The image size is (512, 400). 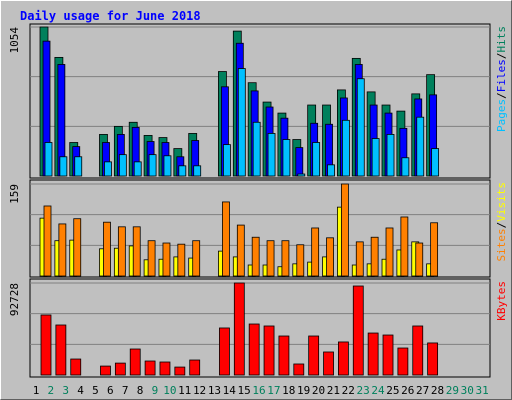 I want to click on x-tick-label: 8, so click(x=140, y=390).